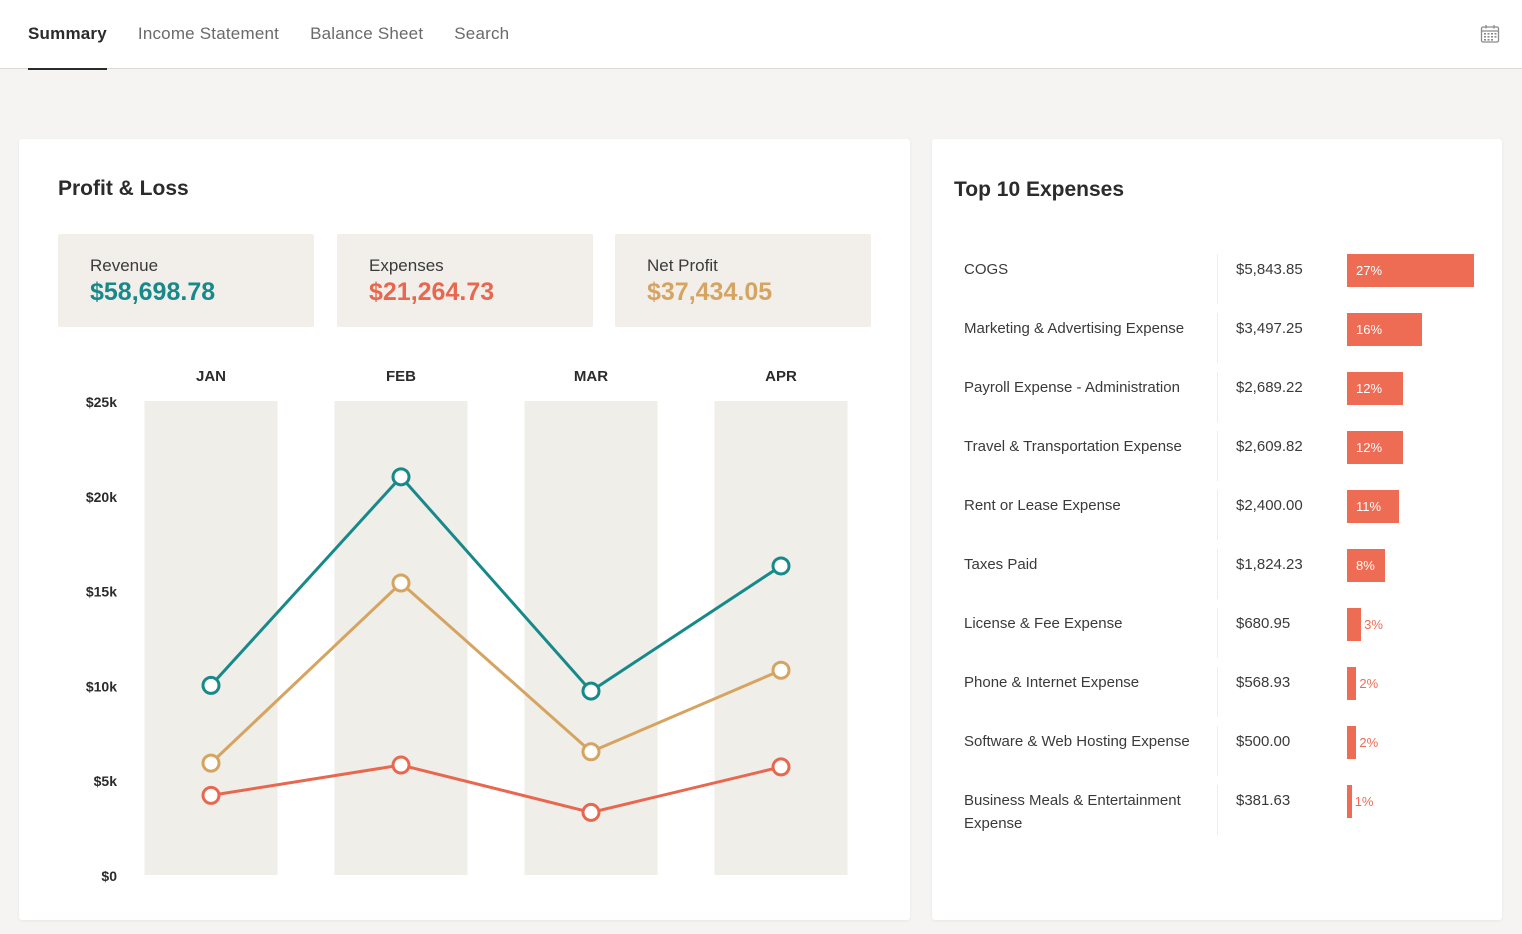 The width and height of the screenshot is (1522, 934). I want to click on expense-name: Travel & Transportation Expense, so click(1073, 446).